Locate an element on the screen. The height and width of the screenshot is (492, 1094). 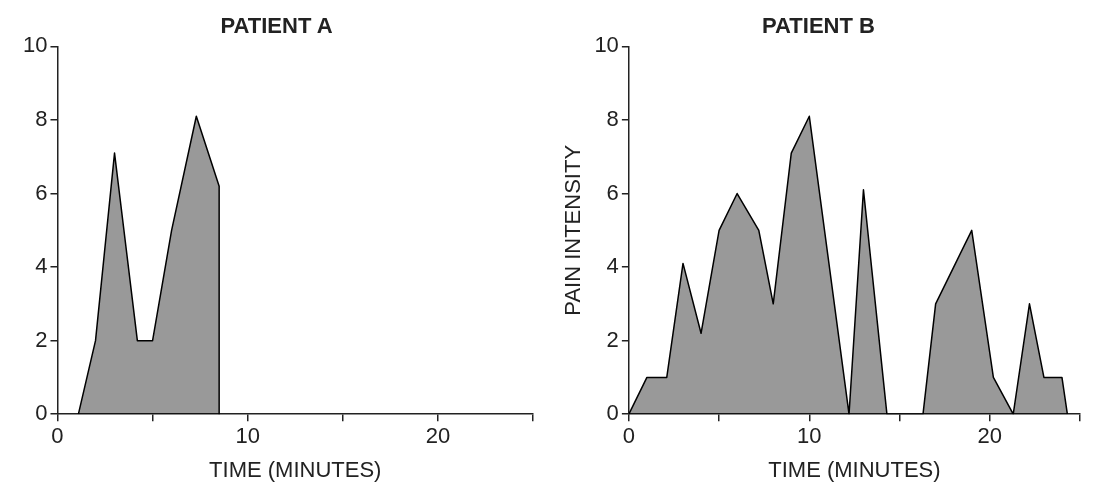
y-axis-title: PAIN INTENSITY is located at coordinates (573, 230).